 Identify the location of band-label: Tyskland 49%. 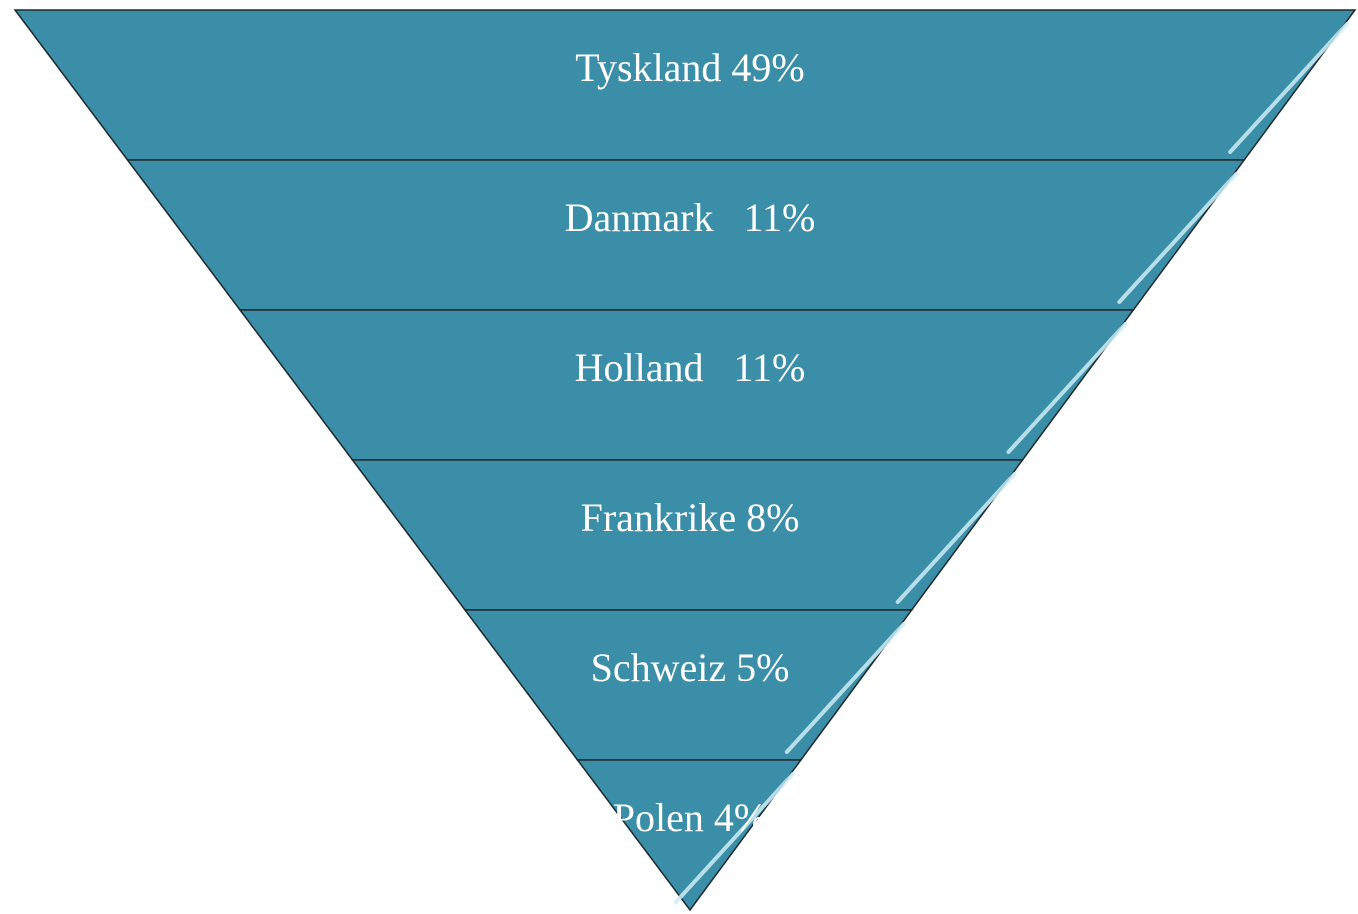
(689, 67).